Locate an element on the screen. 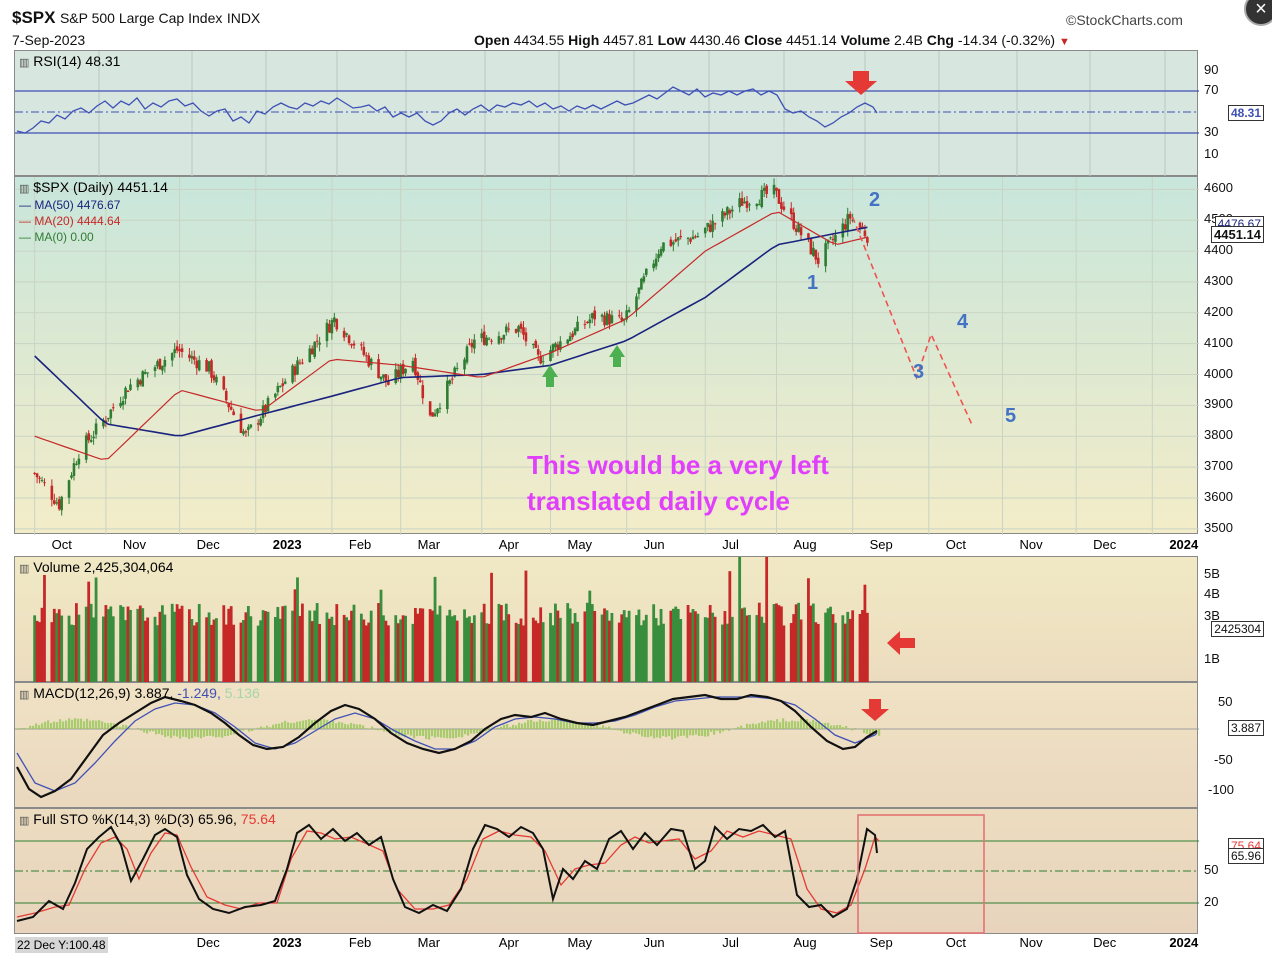  cursor-readout: 22 Dec Y:100.48 is located at coordinates (61, 945).